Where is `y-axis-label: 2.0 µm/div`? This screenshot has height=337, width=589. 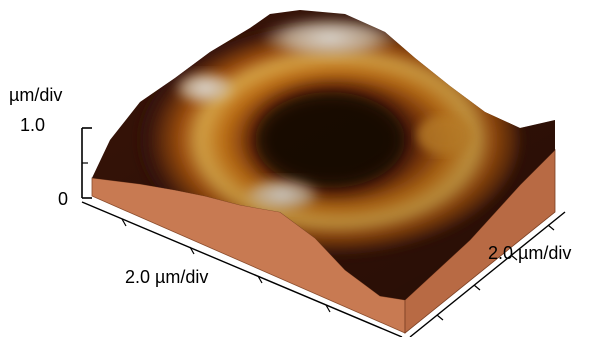 y-axis-label: 2.0 µm/div is located at coordinates (530, 253).